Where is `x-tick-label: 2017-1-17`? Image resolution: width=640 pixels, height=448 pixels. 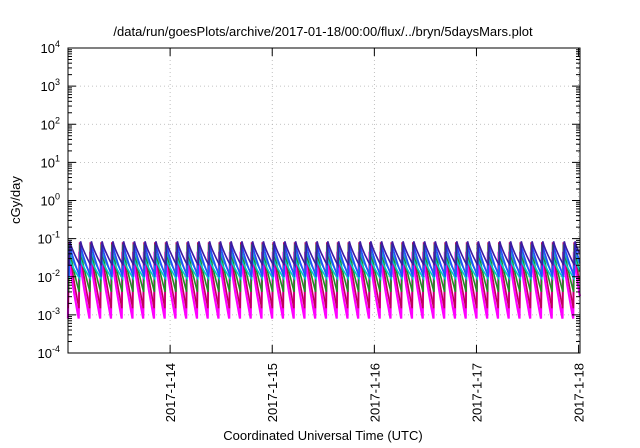
x-tick-label: 2017-1-17 is located at coordinates (476, 392).